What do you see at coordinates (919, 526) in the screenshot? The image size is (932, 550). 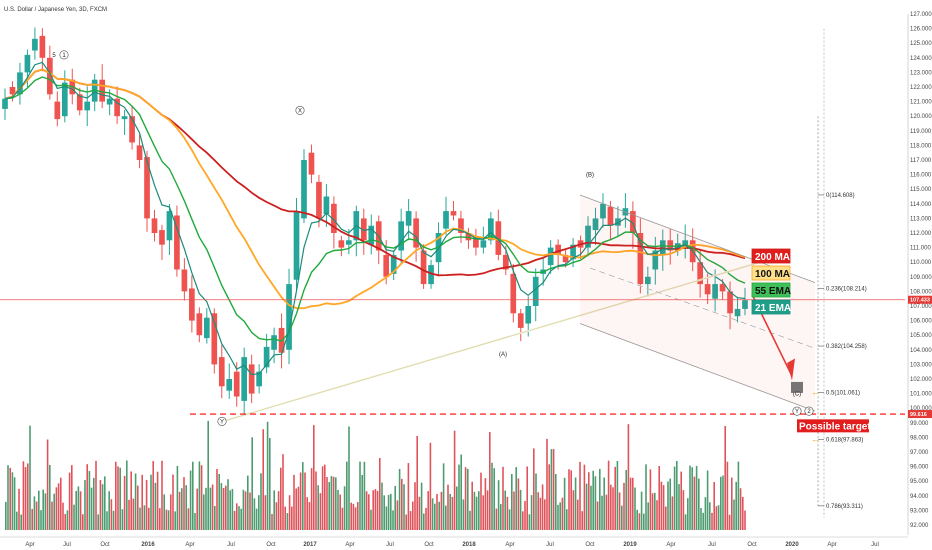 I see `y-tick-label: 92.000` at bounding box center [919, 526].